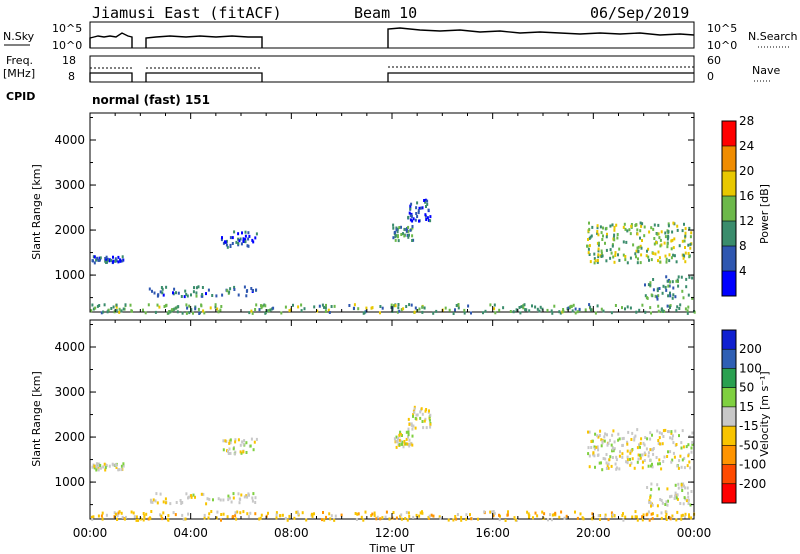 The width and height of the screenshot is (800, 554). What do you see at coordinates (729, 416) in the screenshot?
I see `colorbar-swatch` at bounding box center [729, 416].